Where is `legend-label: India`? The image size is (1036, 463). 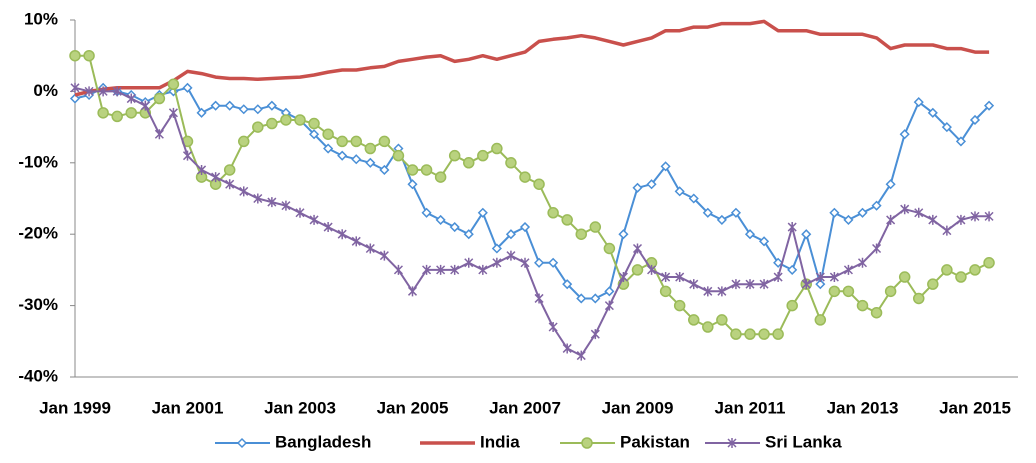
legend-label: India is located at coordinates (500, 441).